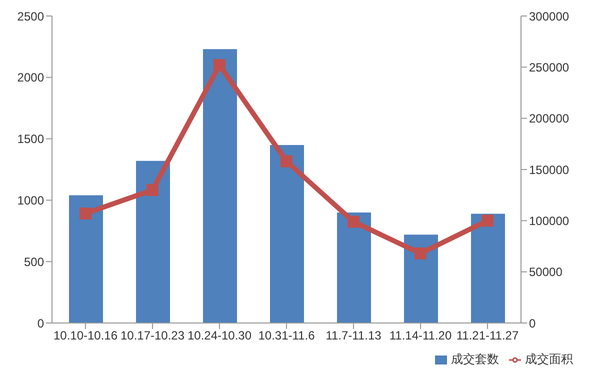 The width and height of the screenshot is (601, 375). I want to click on x-tick-label: 10.17-10.23, so click(152, 335).